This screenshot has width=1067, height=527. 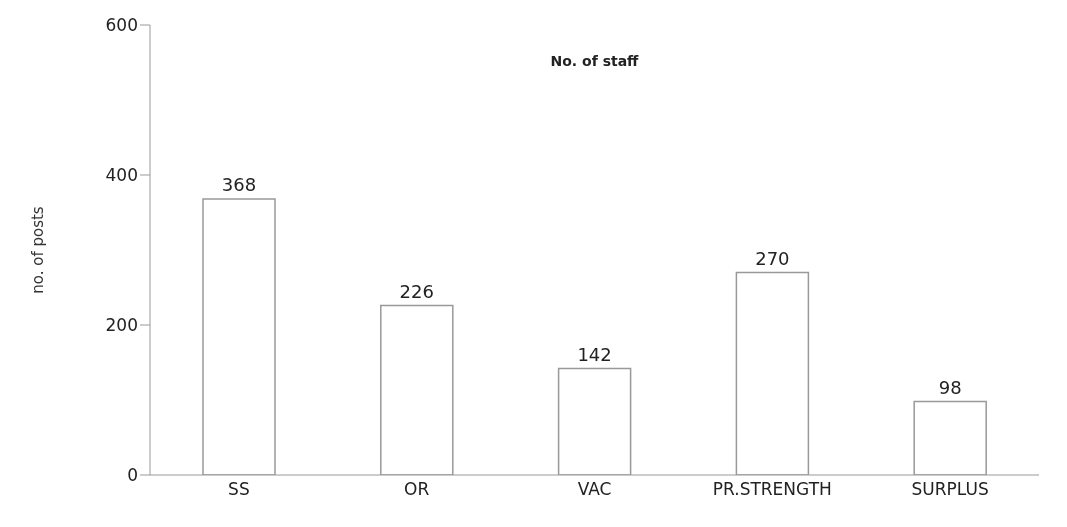 What do you see at coordinates (950, 387) in the screenshot?
I see `data-label: 98` at bounding box center [950, 387].